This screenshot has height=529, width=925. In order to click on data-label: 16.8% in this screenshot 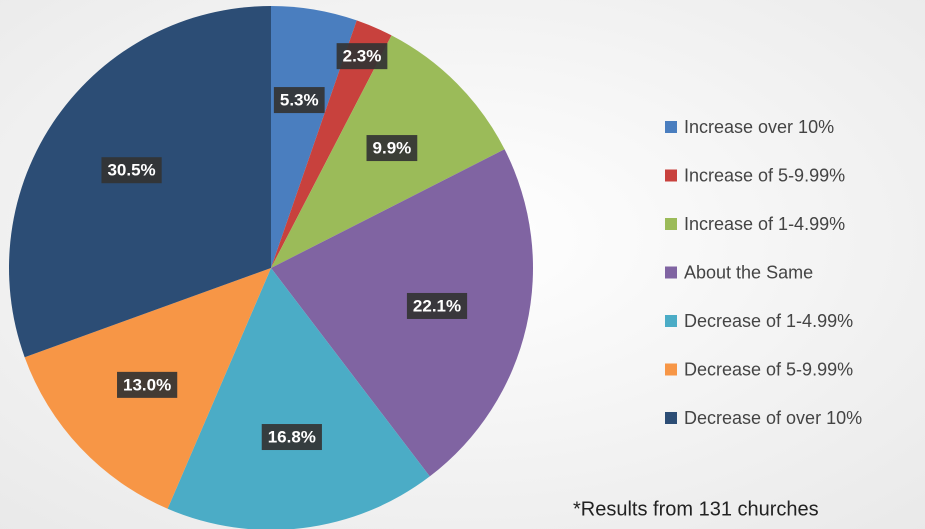, I will do `click(292, 437)`.